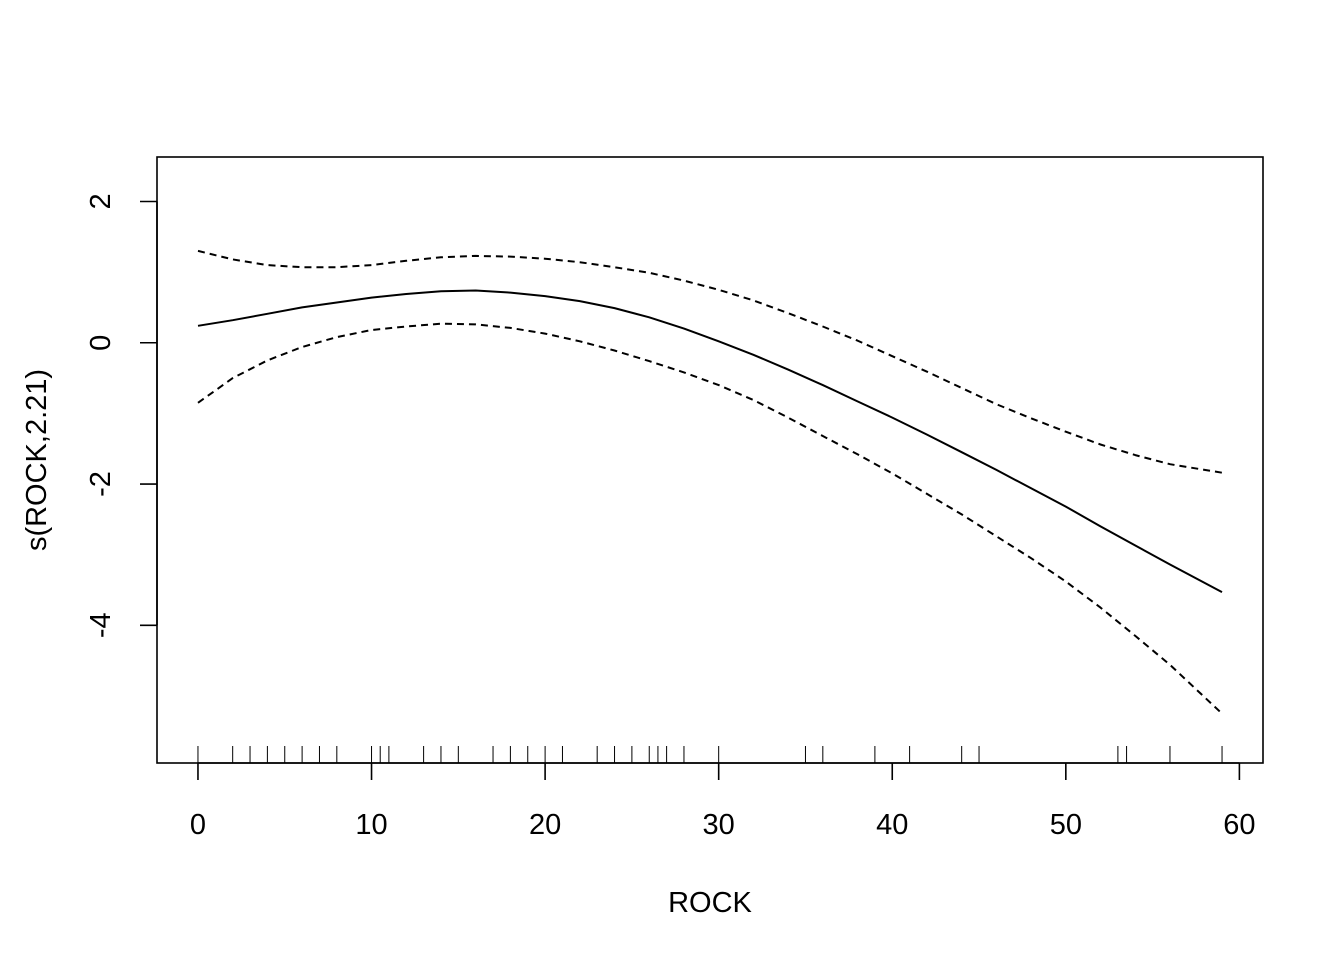  What do you see at coordinates (37, 460) in the screenshot?
I see `y-axis-label: s(ROCK,2.21)` at bounding box center [37, 460].